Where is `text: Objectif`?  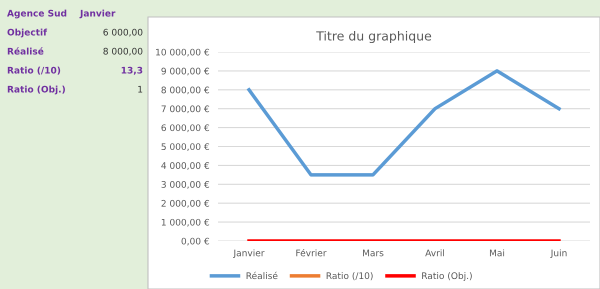 text: Objectif is located at coordinates (27, 33).